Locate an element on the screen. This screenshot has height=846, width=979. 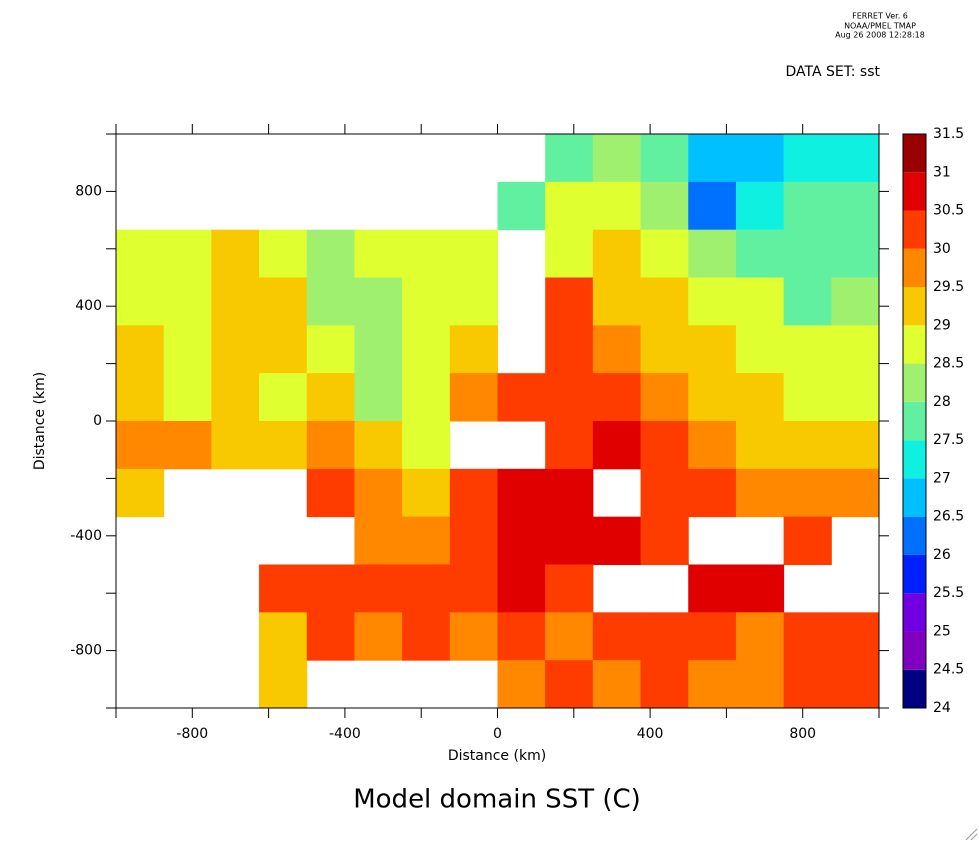
colorbar-label: 24.5 is located at coordinates (948, 670).